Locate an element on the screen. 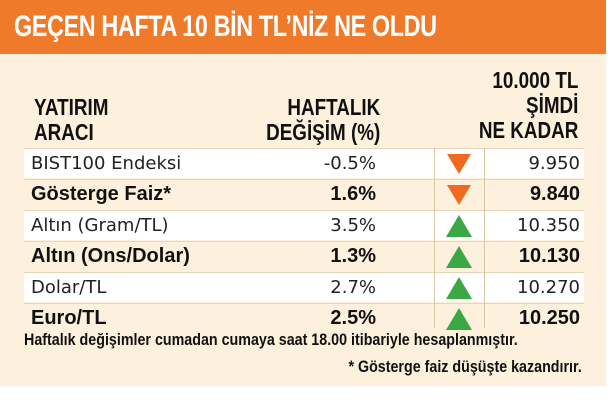 The image size is (612, 400). instrument-name: Altın (Gram/TL) is located at coordinates (100, 225).